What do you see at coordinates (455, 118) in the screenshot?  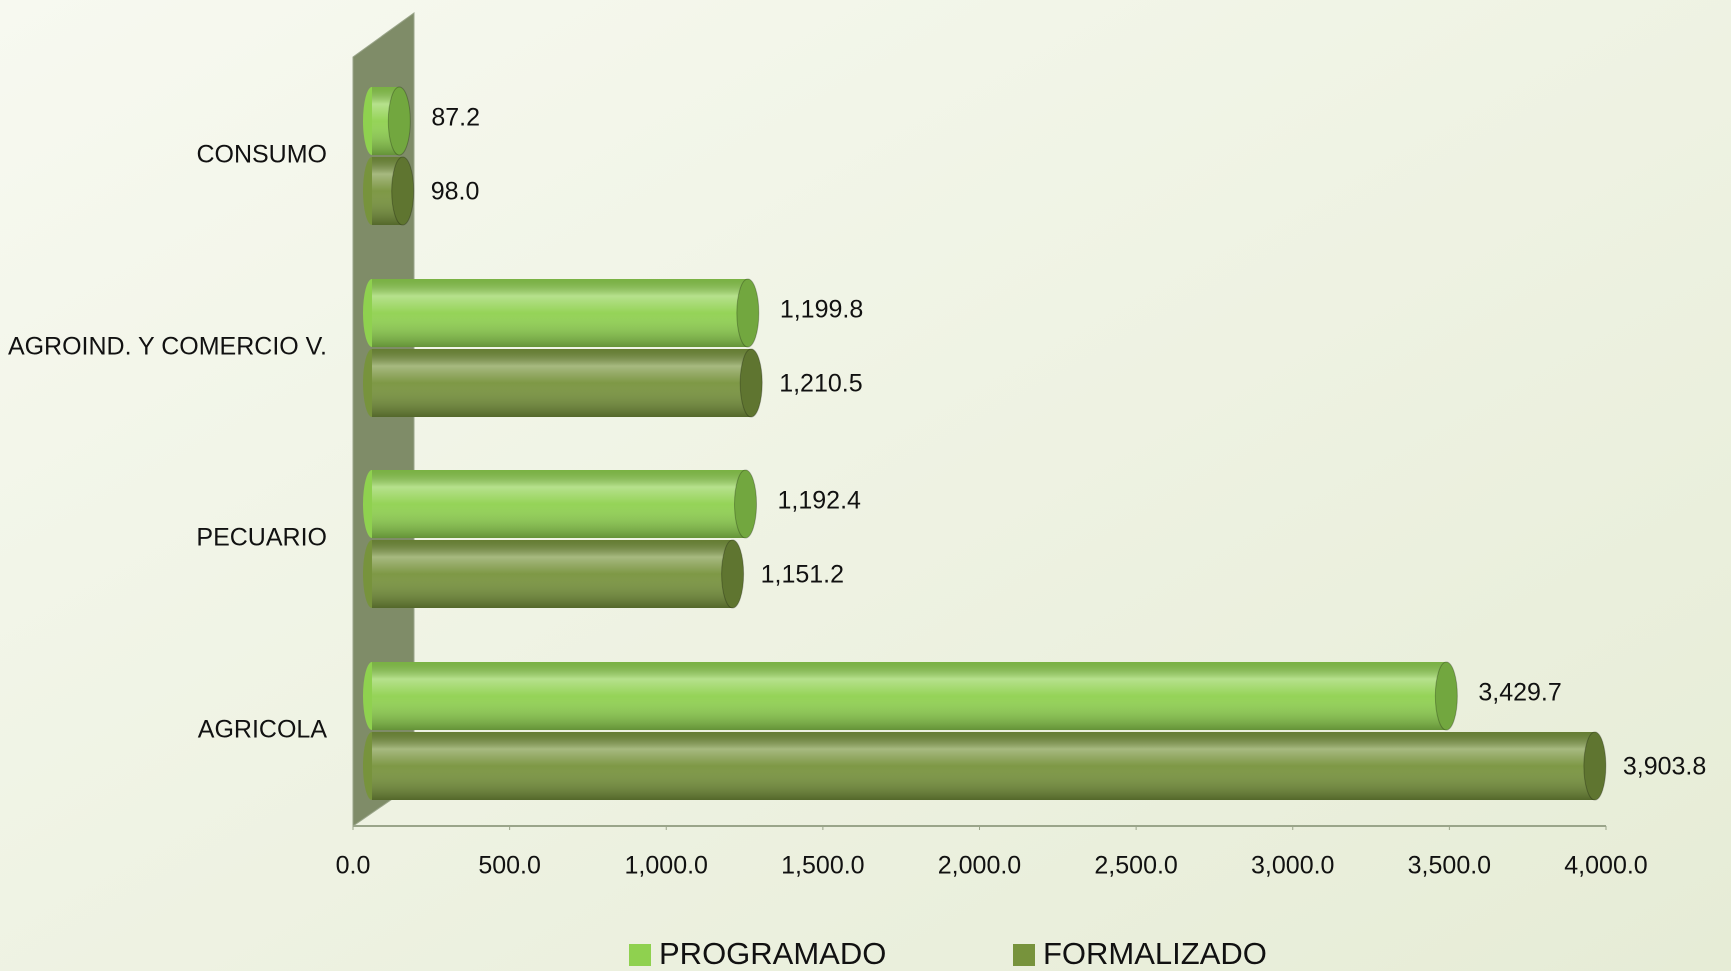 I see `value-label: 87.2` at bounding box center [455, 118].